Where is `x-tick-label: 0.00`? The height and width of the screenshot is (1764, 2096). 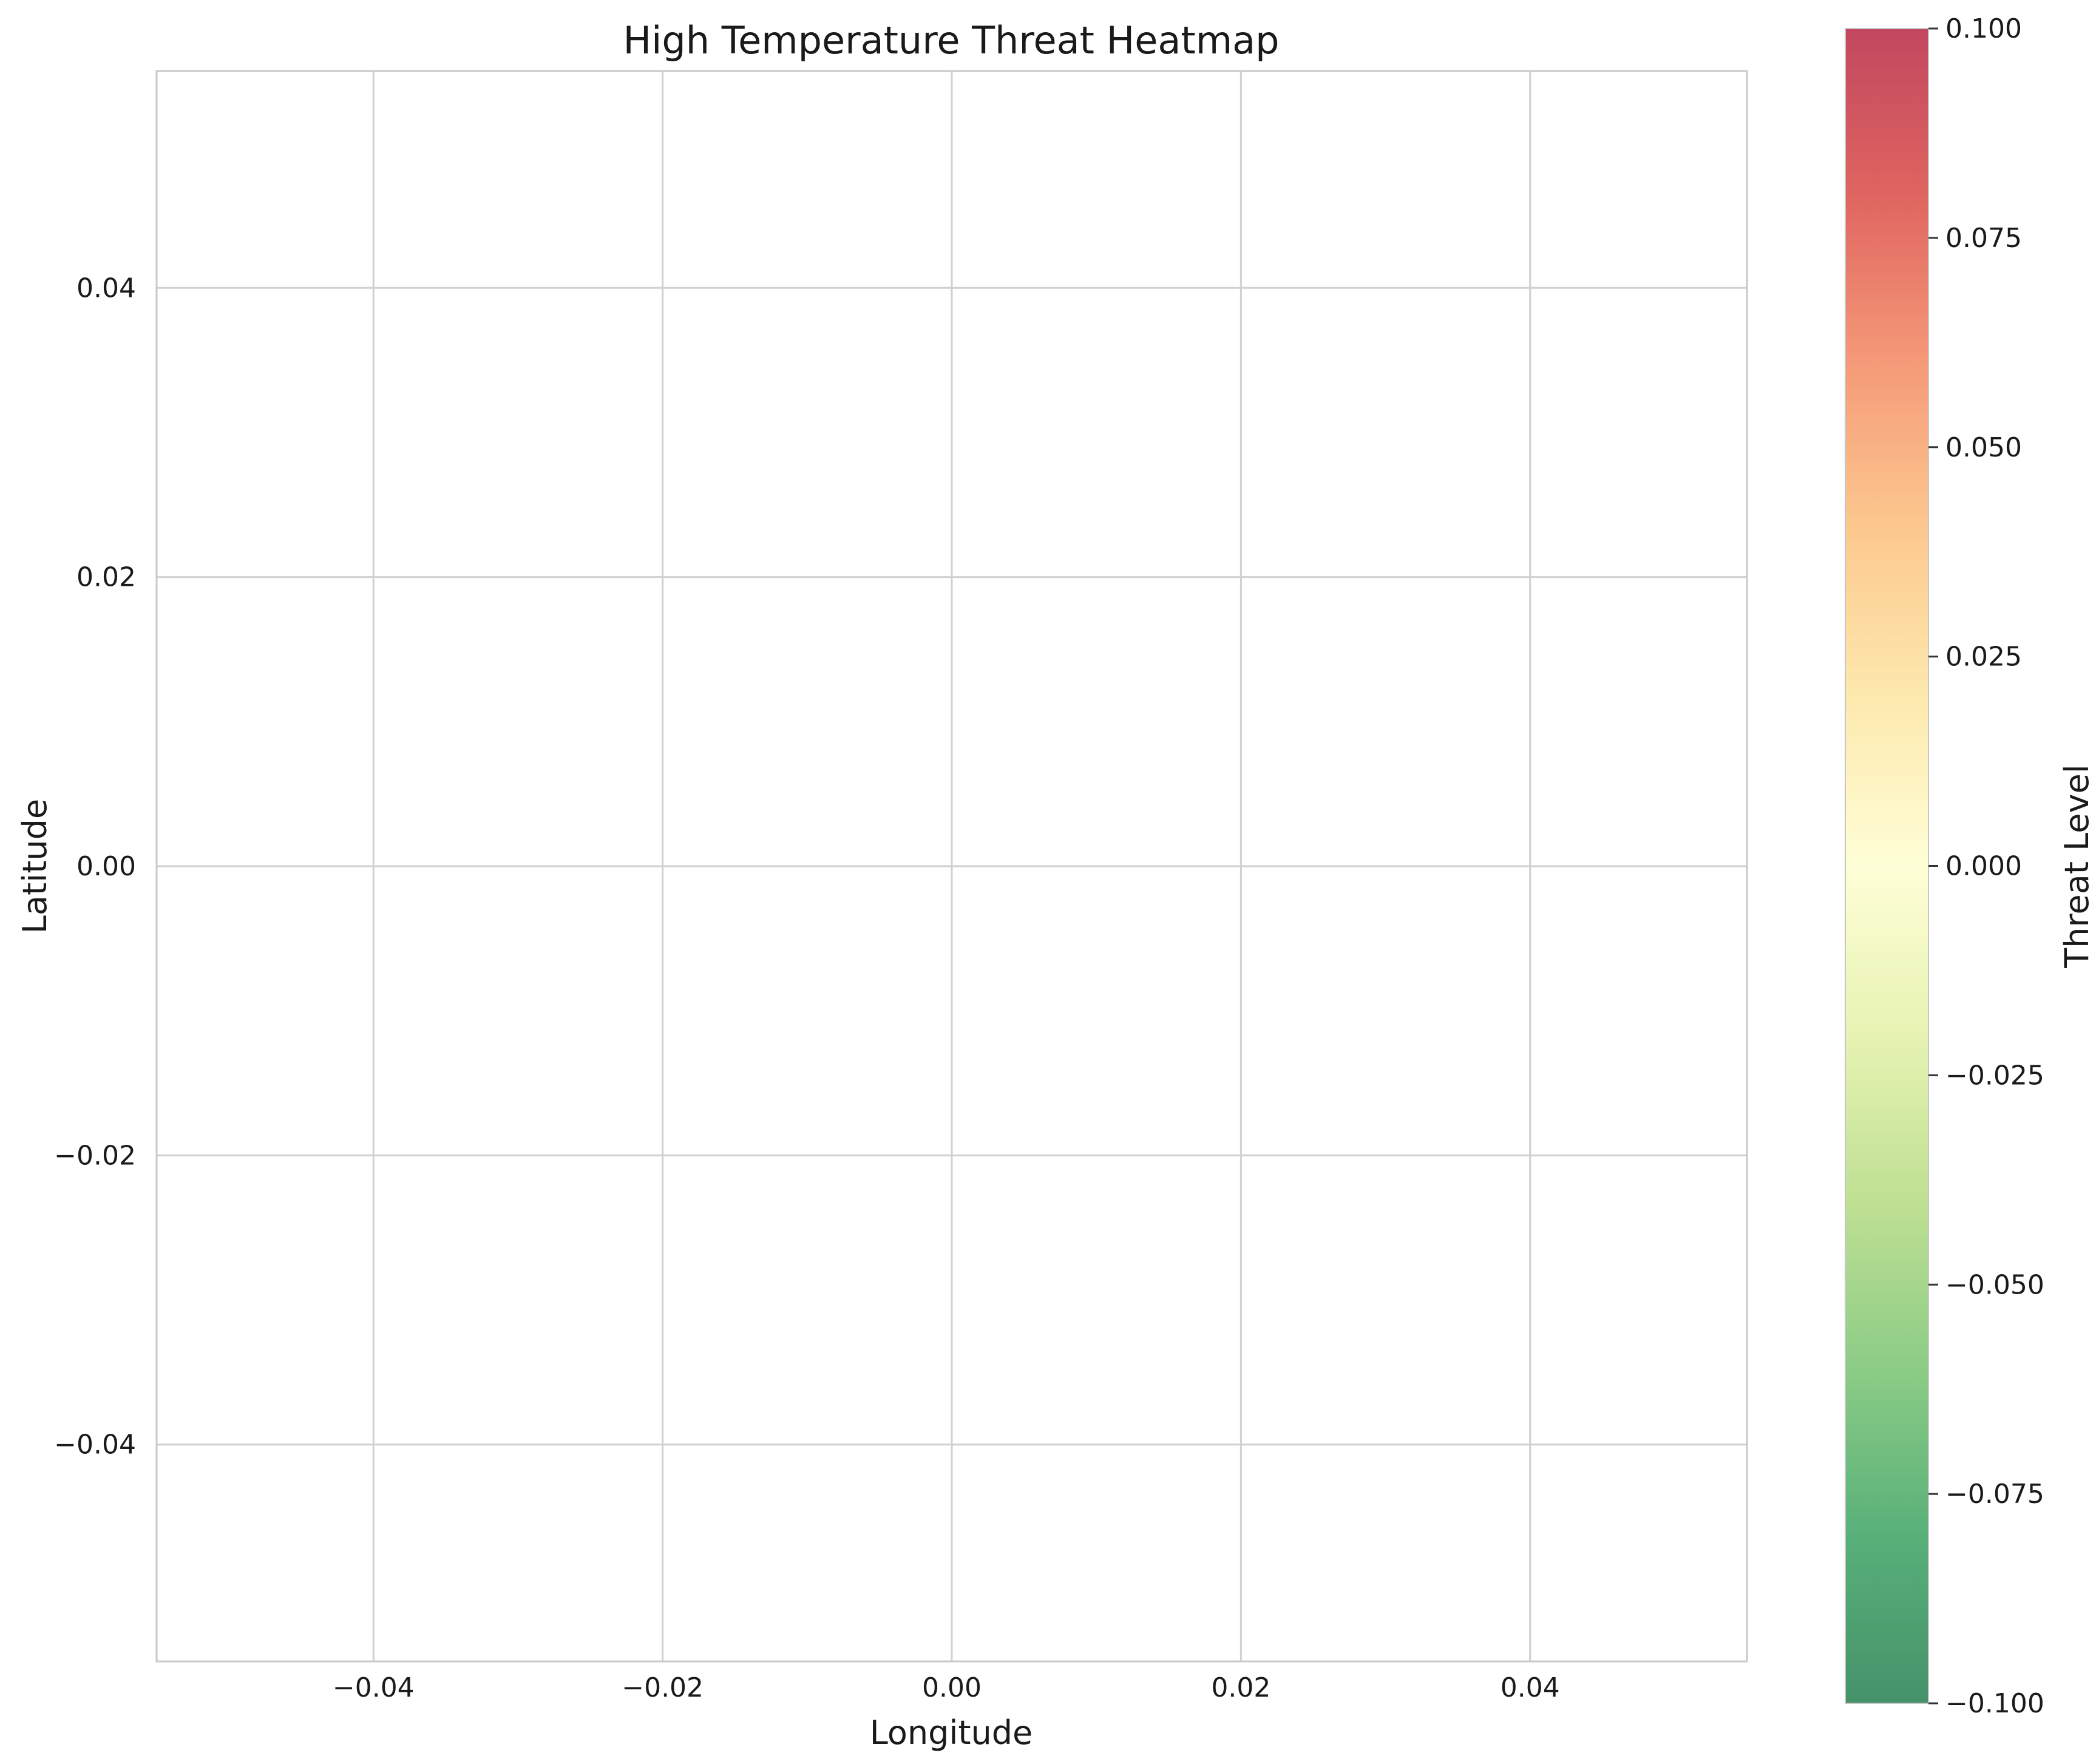 x-tick-label: 0.00 is located at coordinates (952, 1687).